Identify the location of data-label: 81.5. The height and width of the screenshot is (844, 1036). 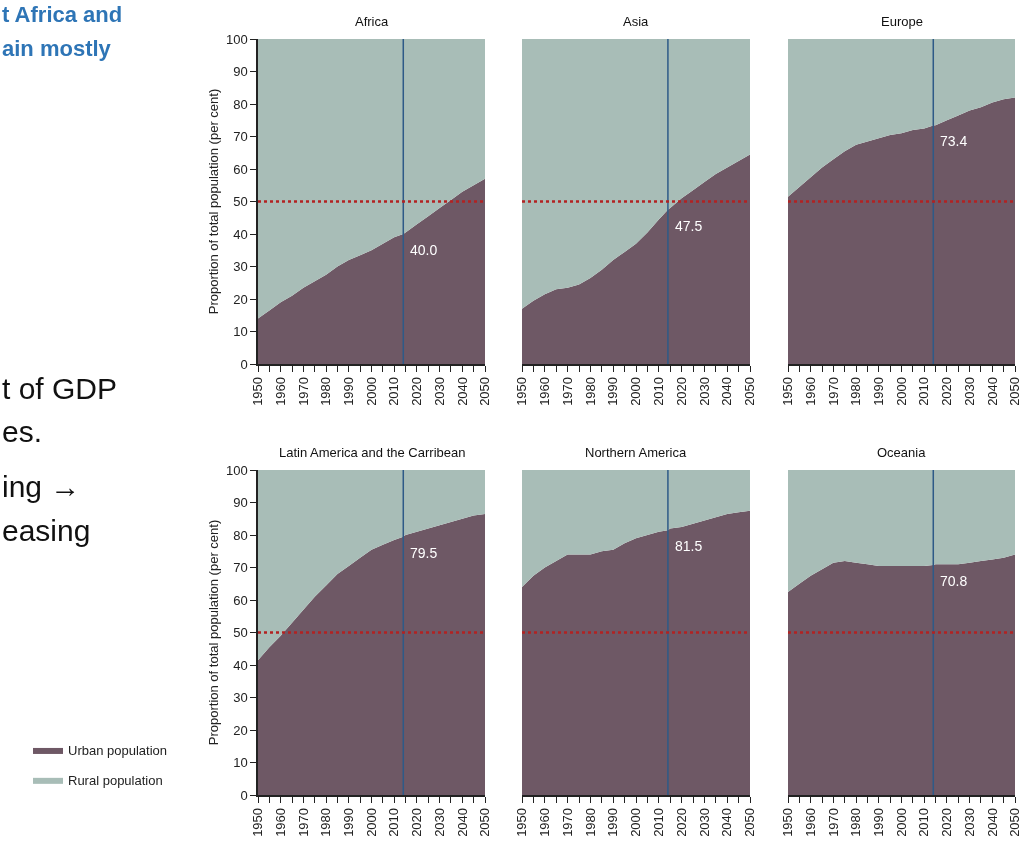
(689, 546).